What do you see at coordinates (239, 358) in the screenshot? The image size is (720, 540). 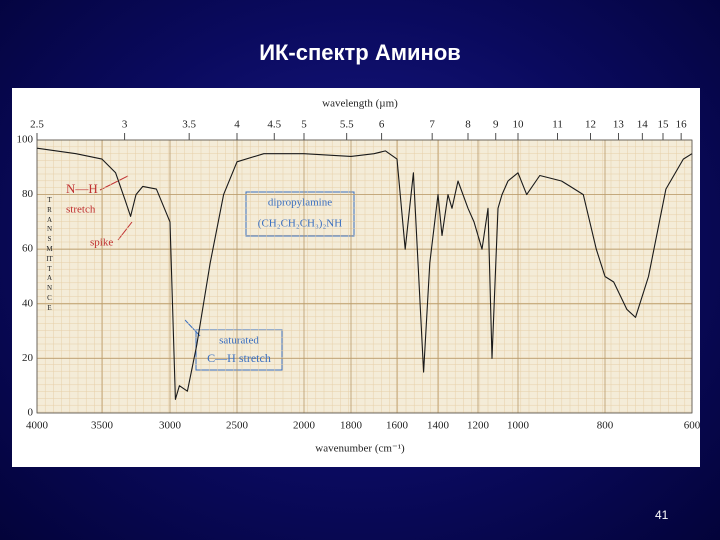 I see `annotation: C—H stretch` at bounding box center [239, 358].